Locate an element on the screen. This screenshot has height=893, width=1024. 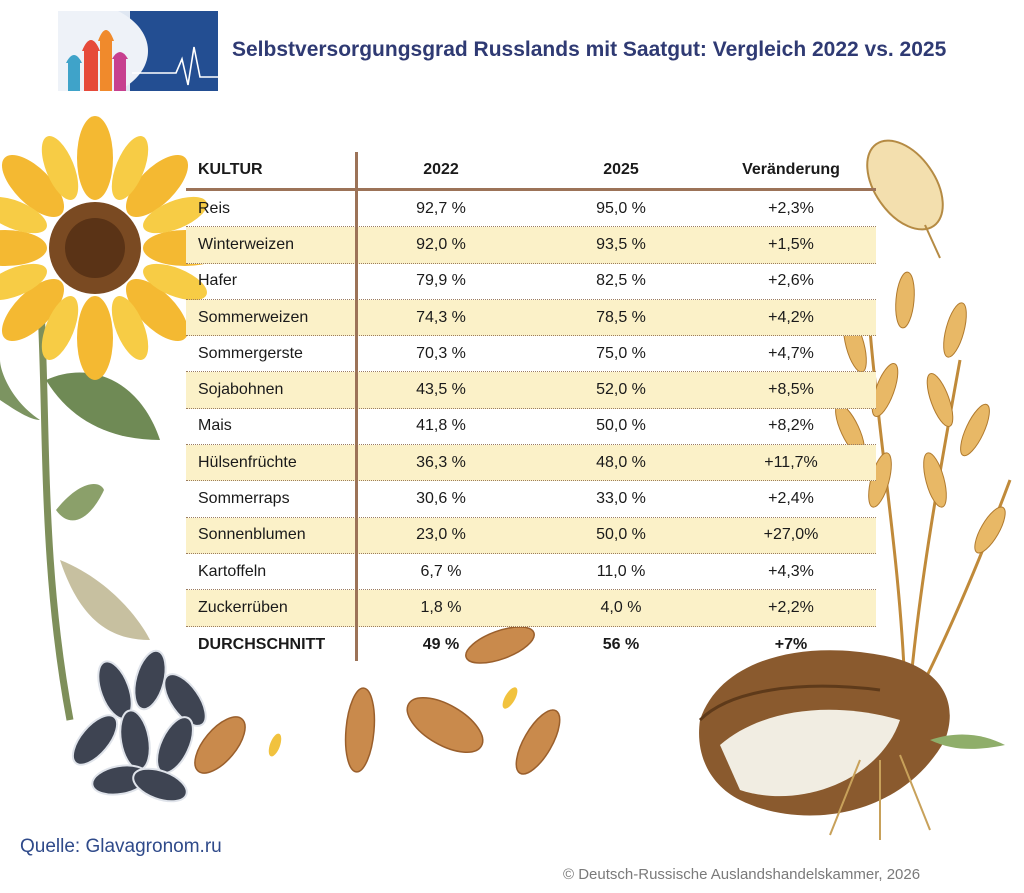
crop-name: Zuckerrüben is located at coordinates (243, 607).